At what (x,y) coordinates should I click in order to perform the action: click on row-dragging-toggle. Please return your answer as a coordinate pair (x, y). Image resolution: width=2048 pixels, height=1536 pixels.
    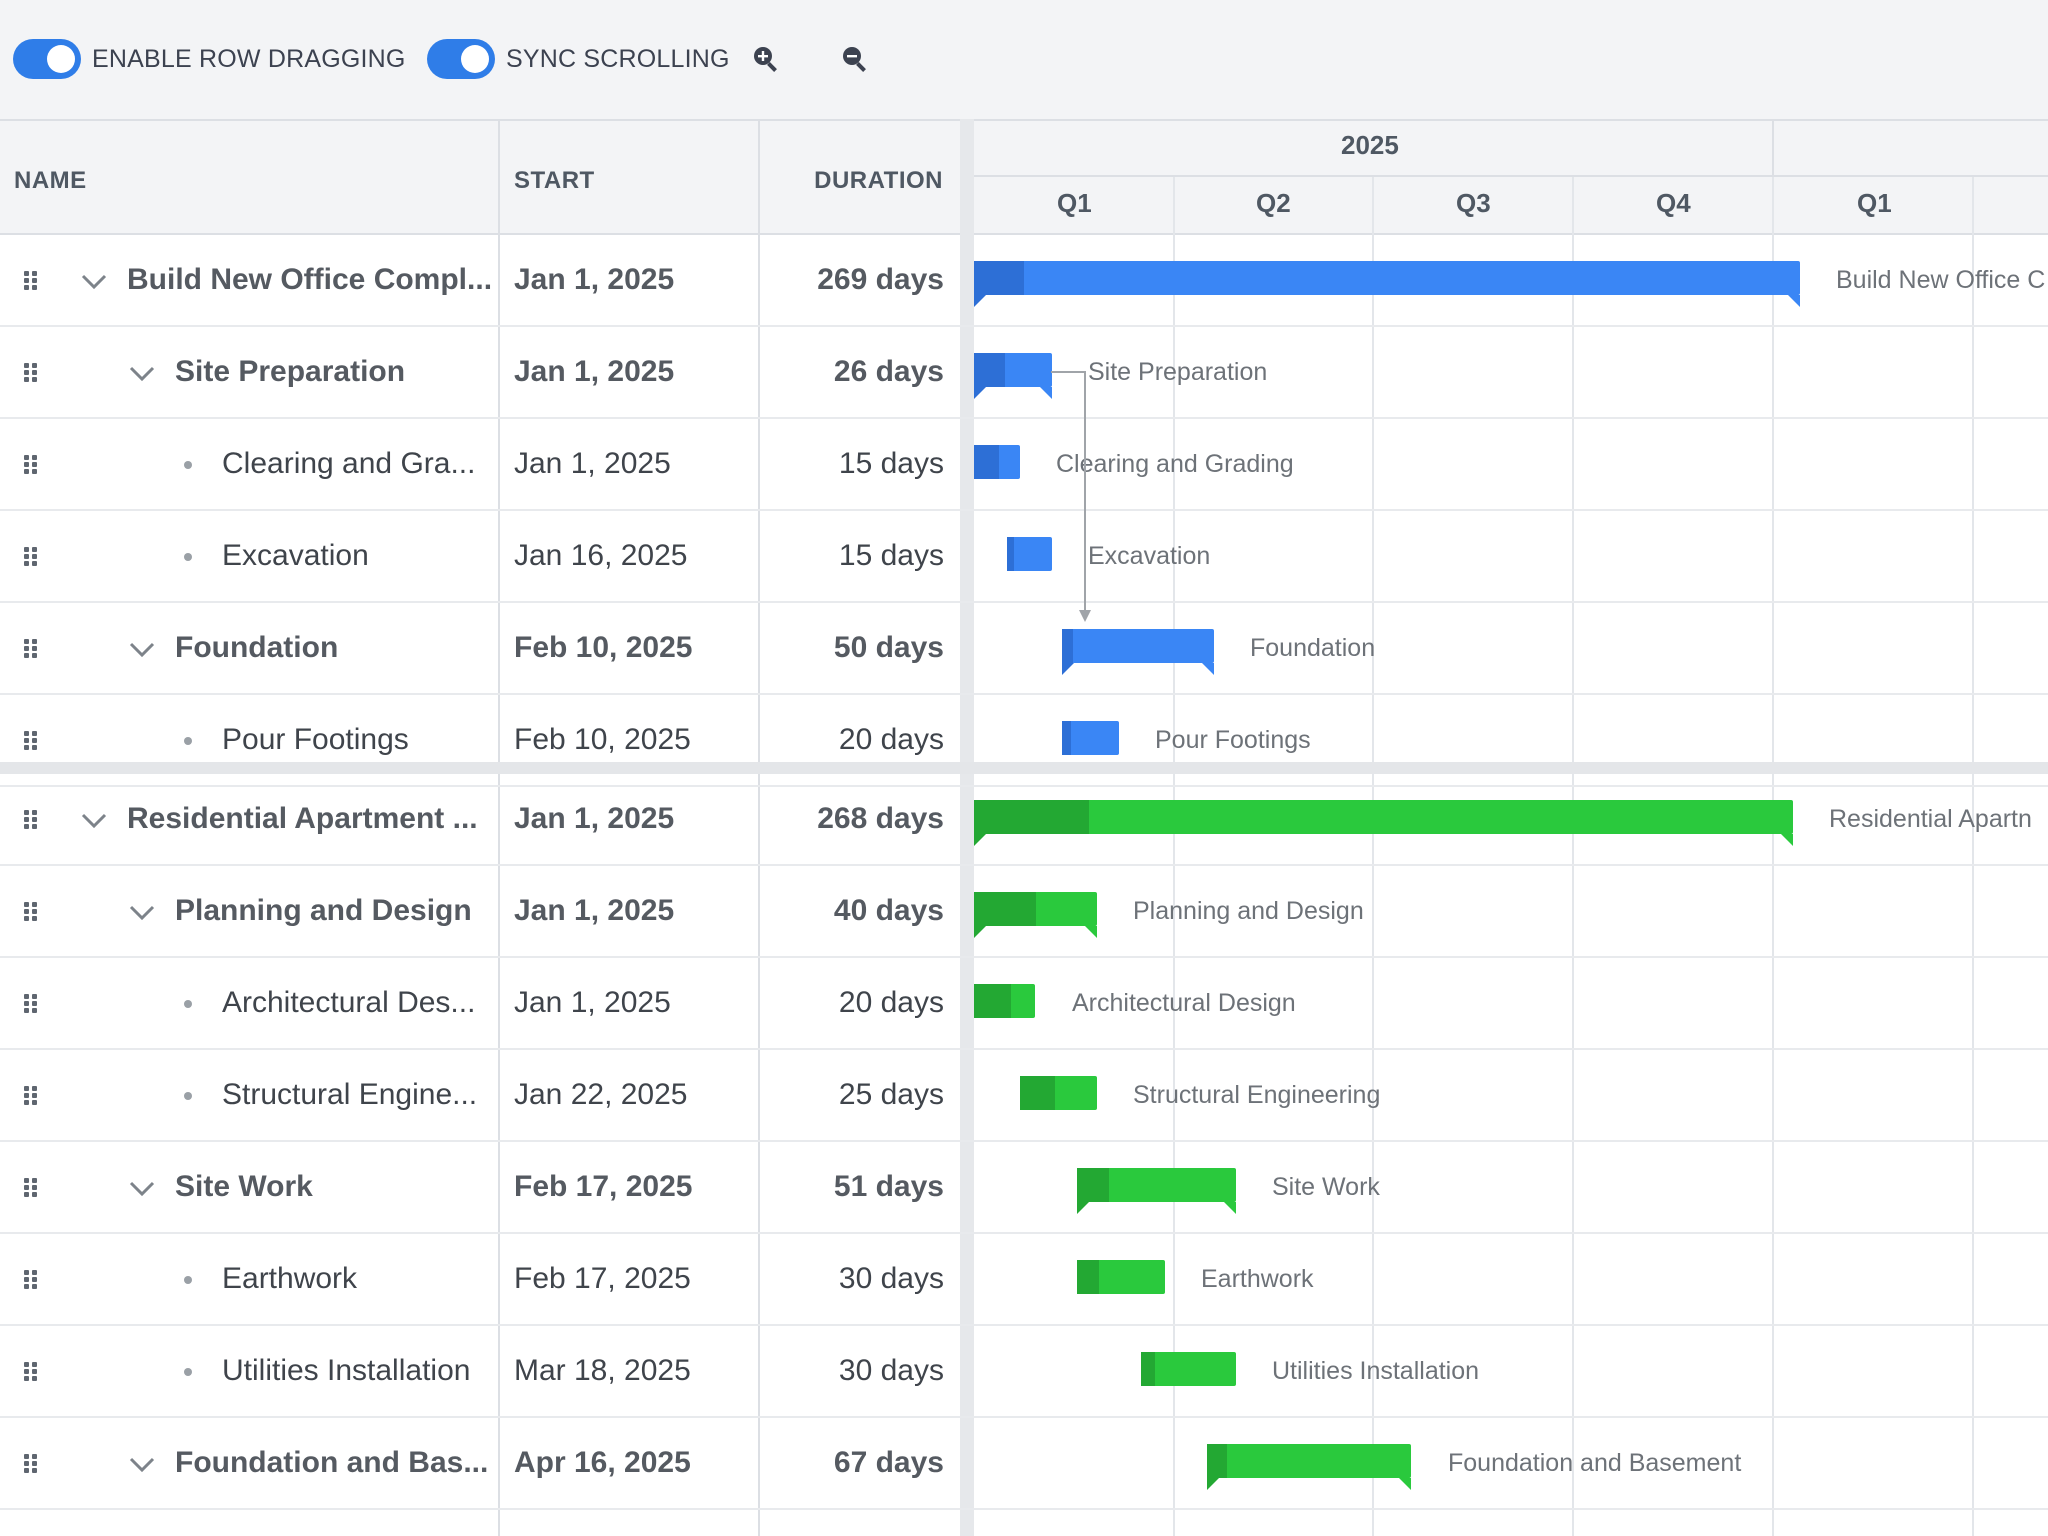
    Looking at the image, I should click on (47, 59).